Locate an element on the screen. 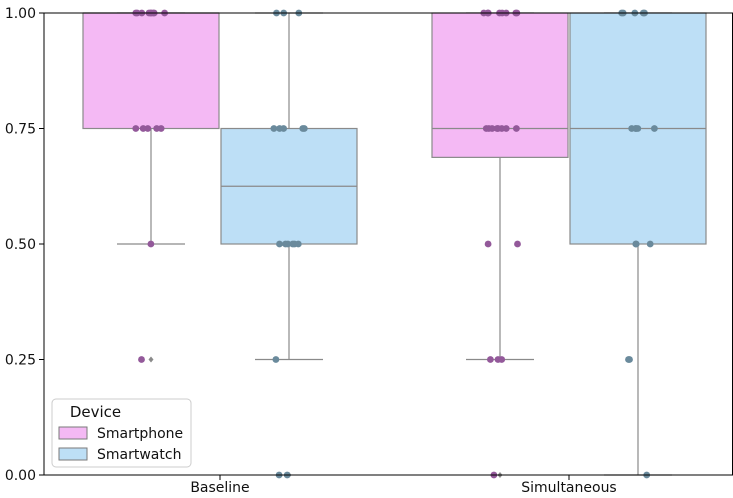 The width and height of the screenshot is (733, 498). legend-swatch-smartwatch is located at coordinates (73, 454).